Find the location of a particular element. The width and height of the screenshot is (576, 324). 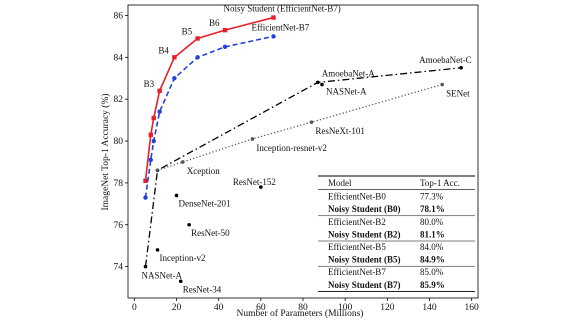

point-label: AmoebaNet-C is located at coordinates (445, 60).